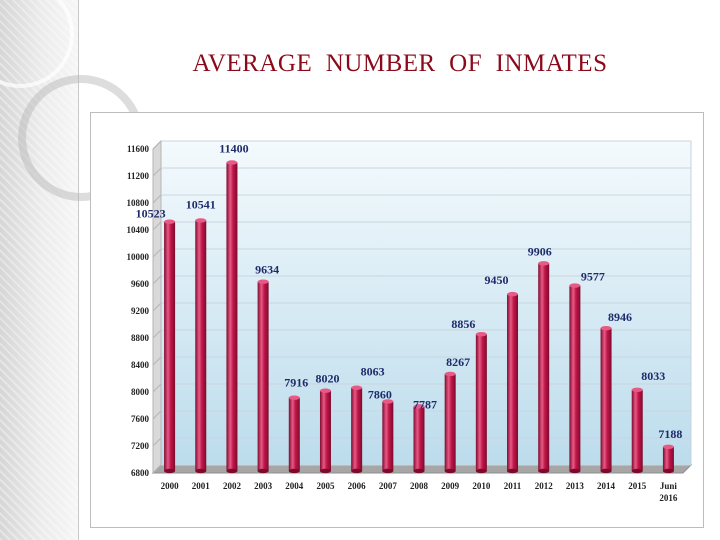 This screenshot has height=540, width=720. Describe the element at coordinates (140, 473) in the screenshot. I see `y-tick-label: 6800` at that location.